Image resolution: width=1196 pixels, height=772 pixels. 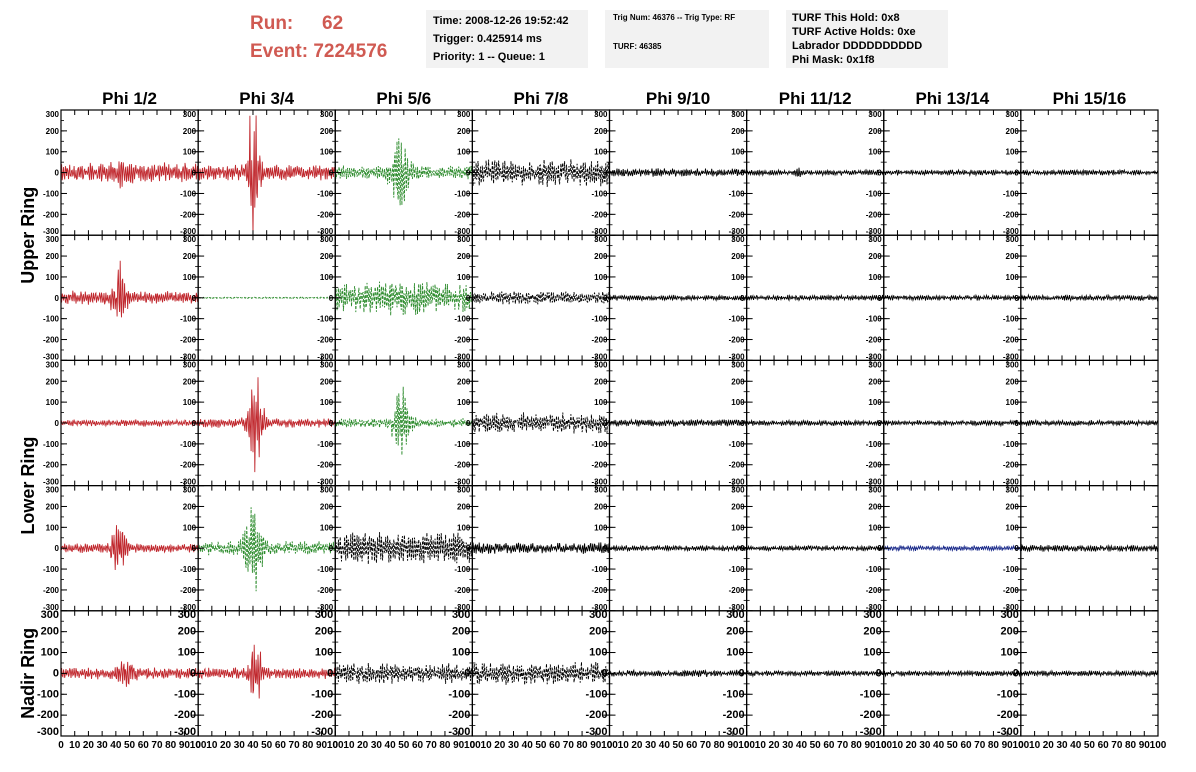 I want to click on column-title: Phi 7/8, so click(x=541, y=98).